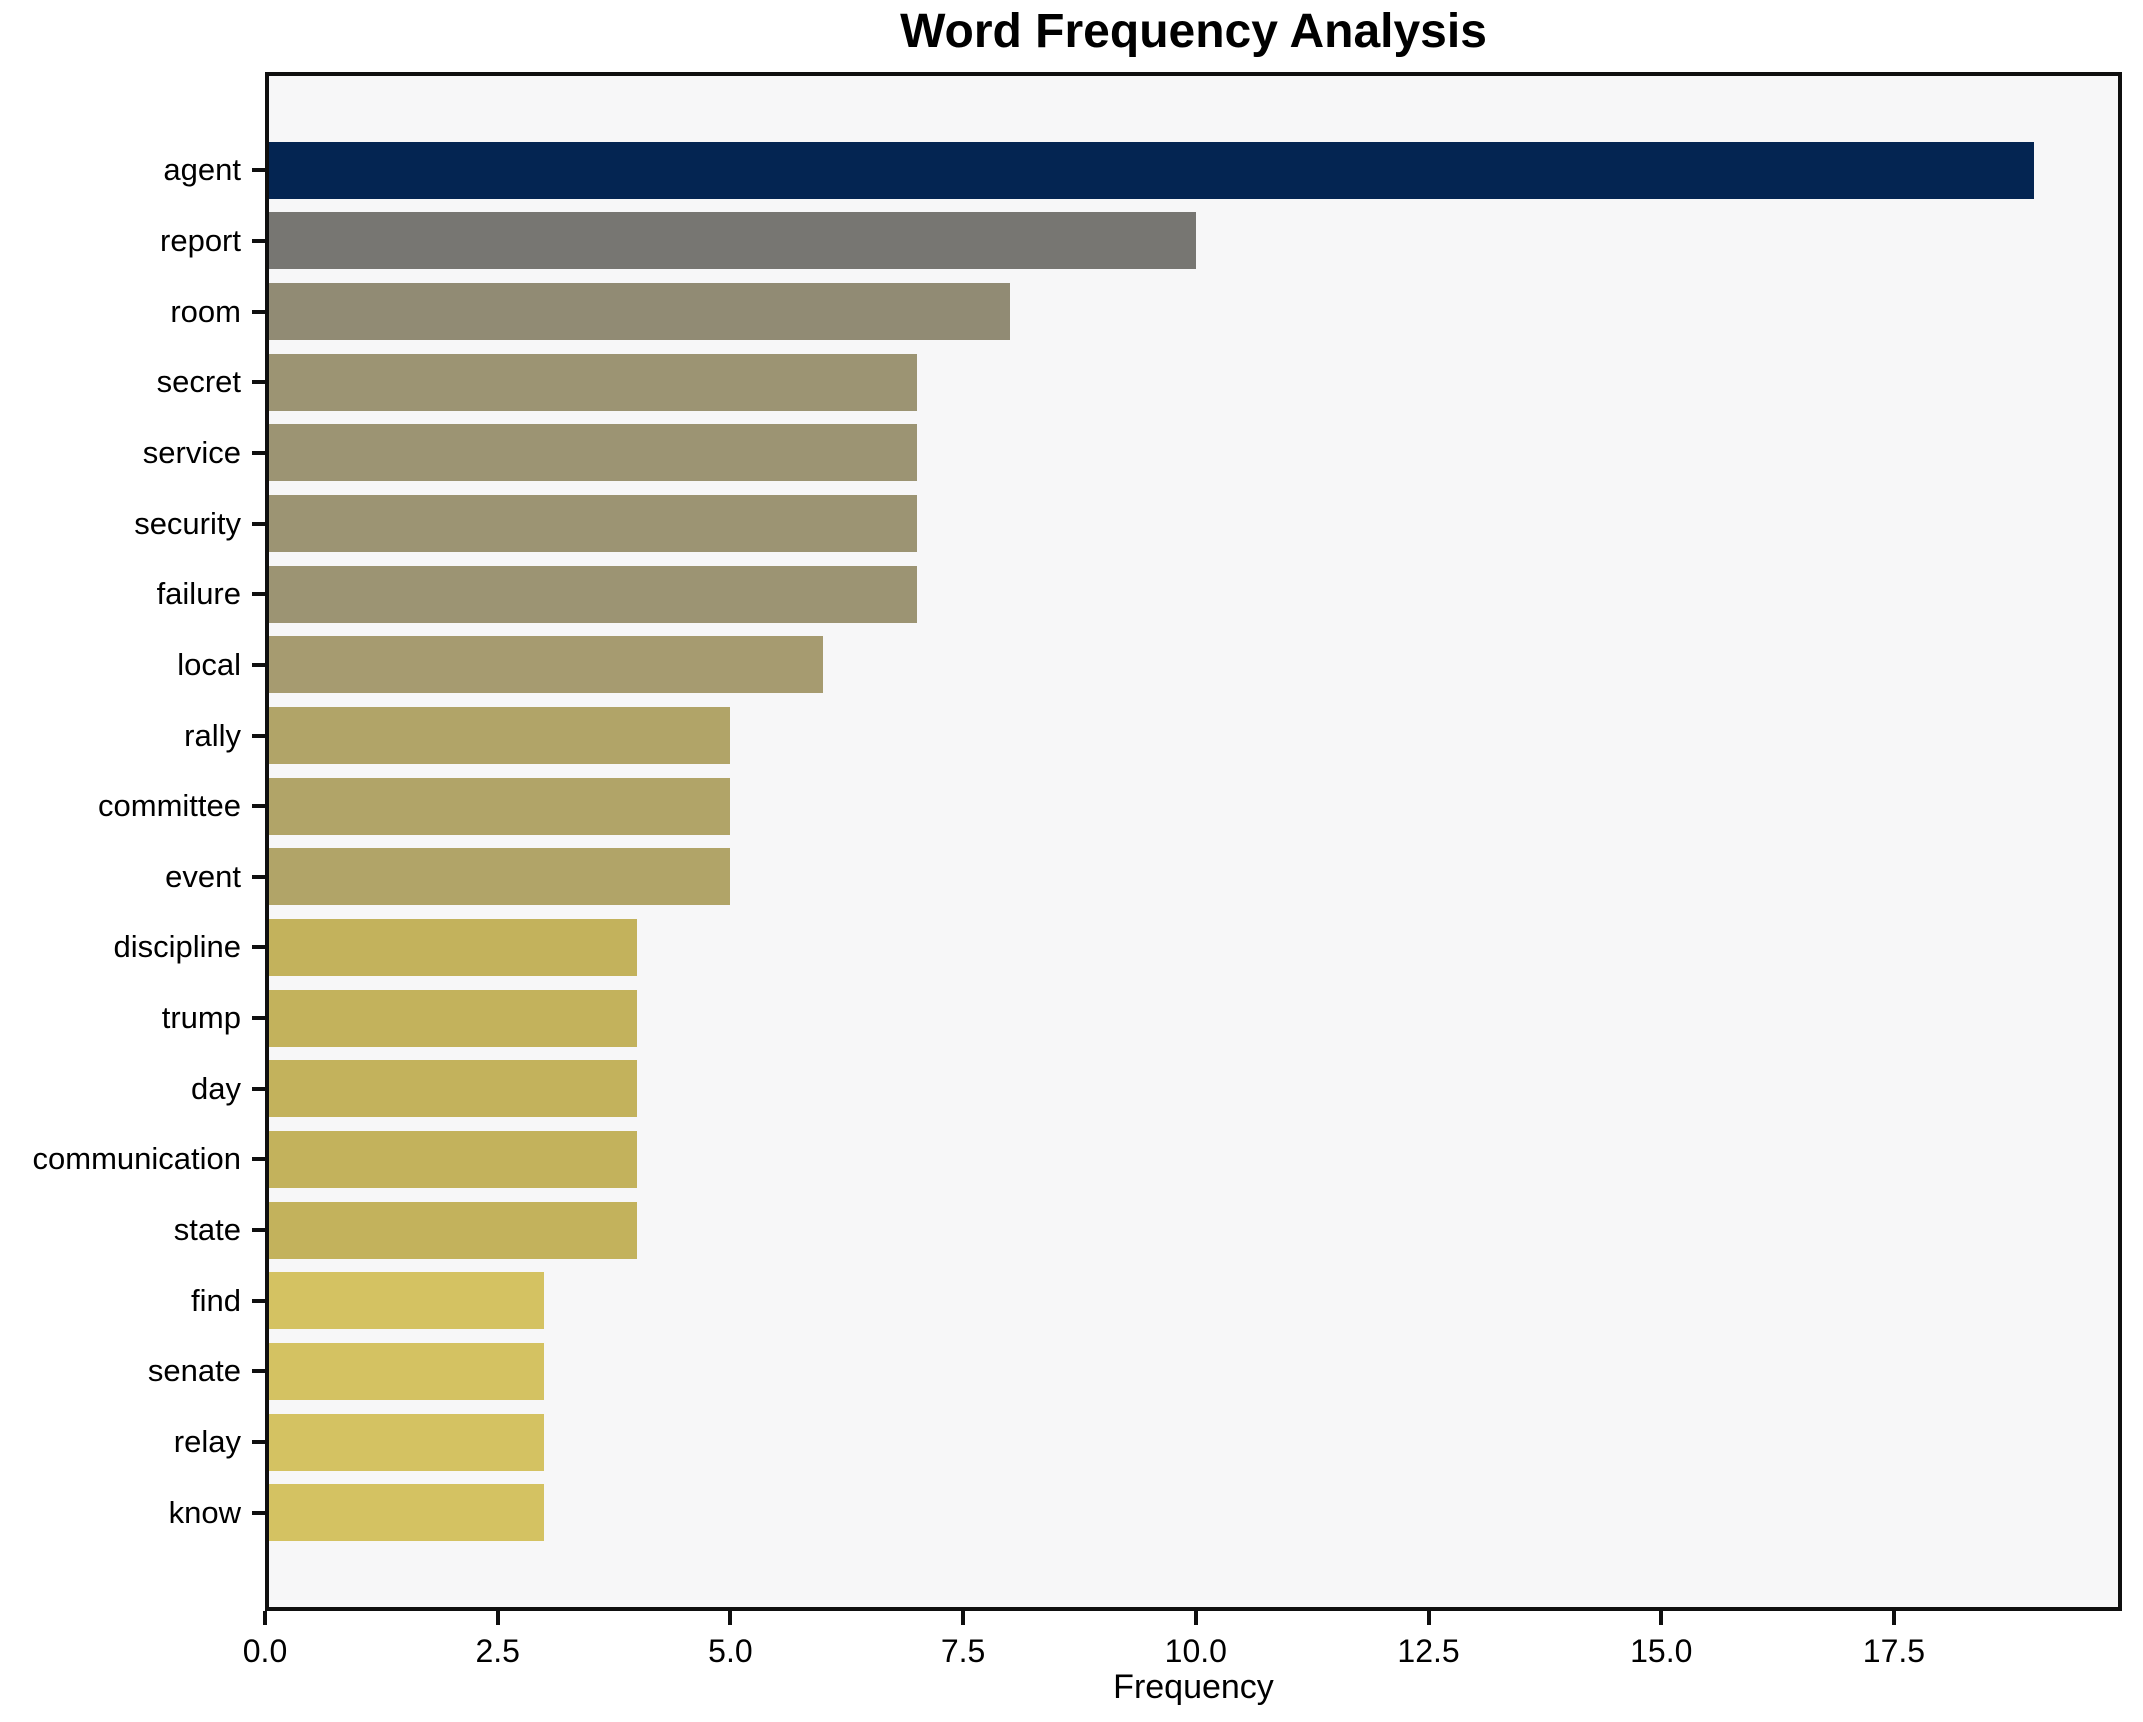 The image size is (2143, 1722). I want to click on y-tick-label-state: state, so click(207, 1230).